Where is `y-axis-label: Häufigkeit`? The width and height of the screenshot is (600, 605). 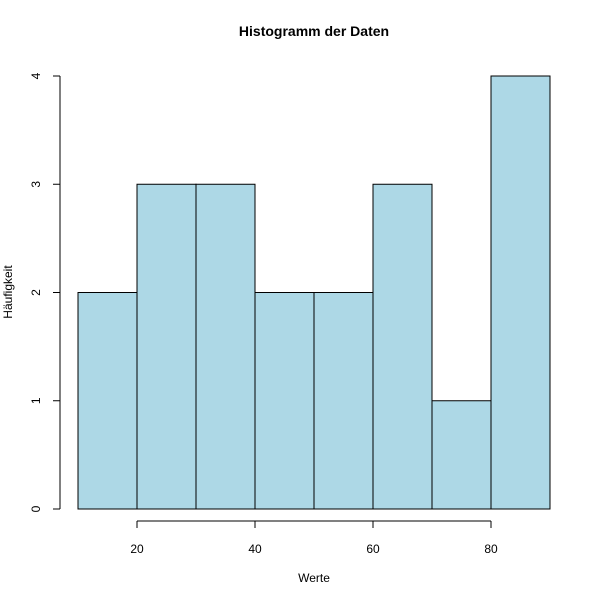 y-axis-label: Häufigkeit is located at coordinates (8, 292).